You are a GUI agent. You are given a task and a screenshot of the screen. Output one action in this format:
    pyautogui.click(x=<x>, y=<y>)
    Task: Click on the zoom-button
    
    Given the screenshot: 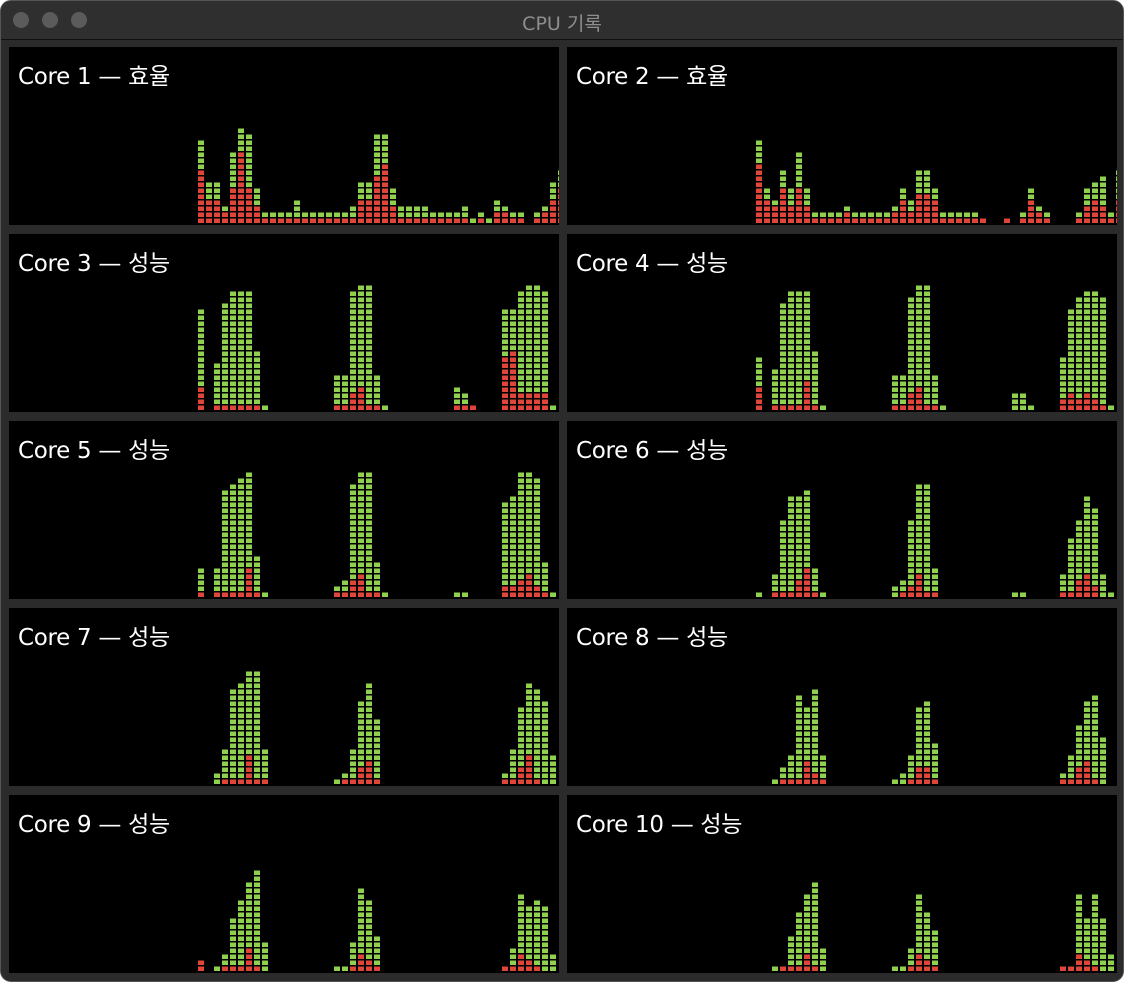 What is the action you would take?
    pyautogui.click(x=79, y=20)
    